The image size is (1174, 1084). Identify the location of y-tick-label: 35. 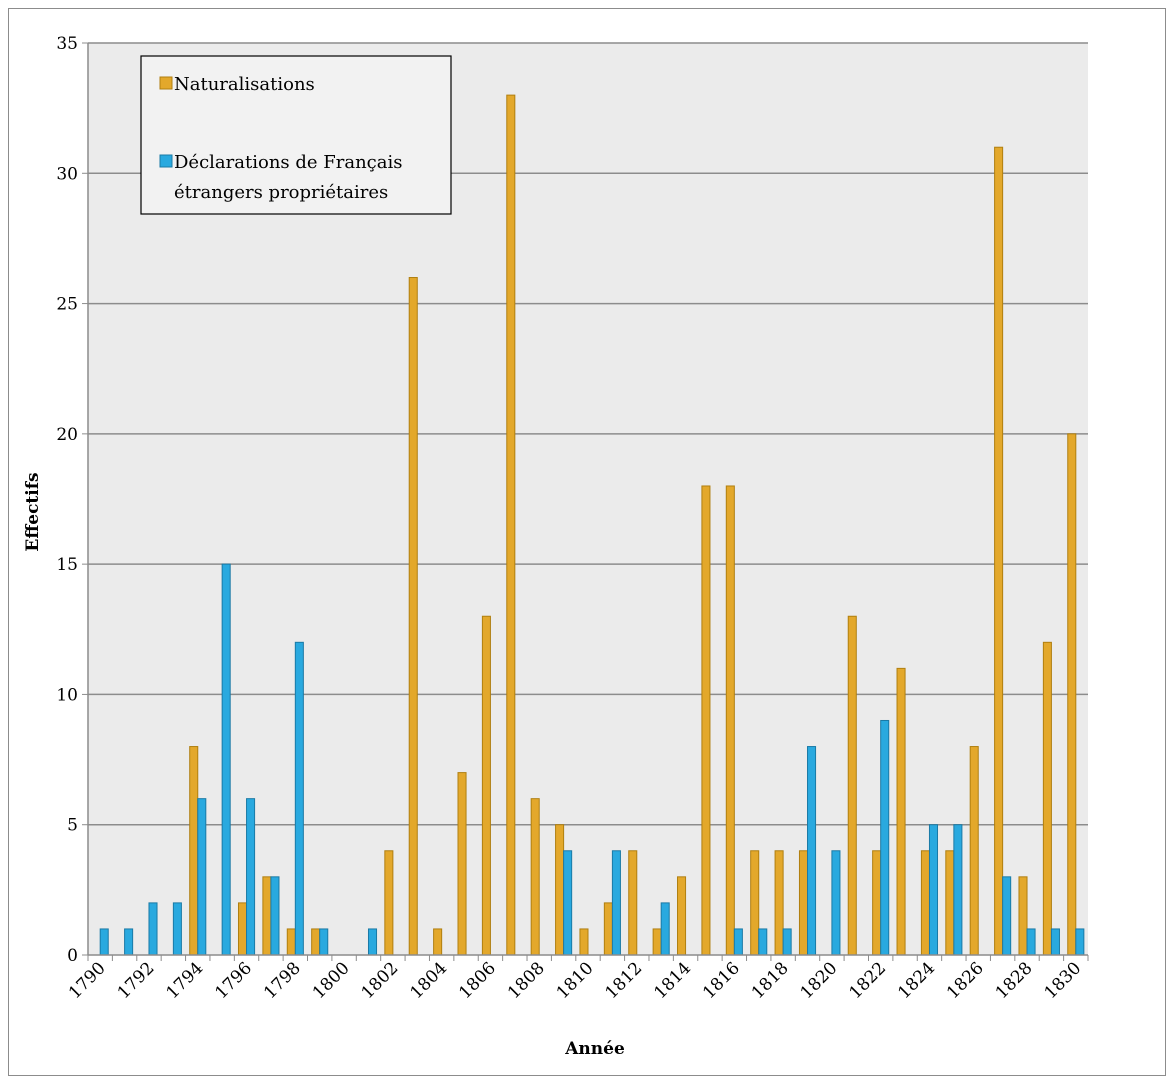
(67, 44).